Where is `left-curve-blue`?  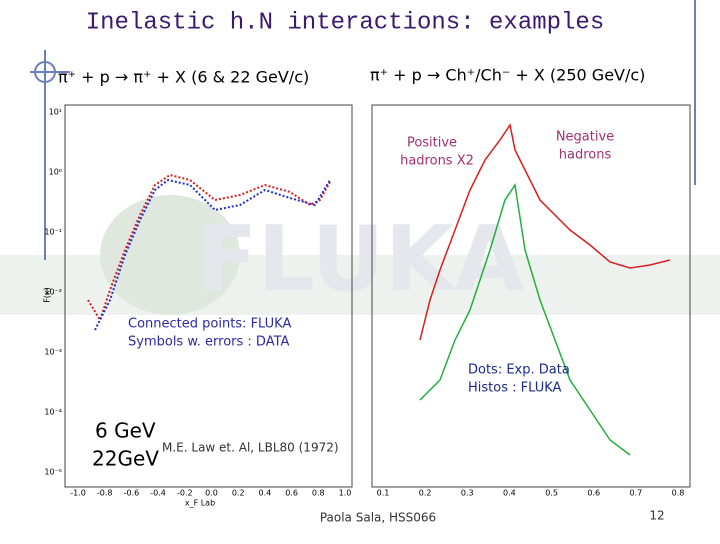
left-curve-blue is located at coordinates (212, 254).